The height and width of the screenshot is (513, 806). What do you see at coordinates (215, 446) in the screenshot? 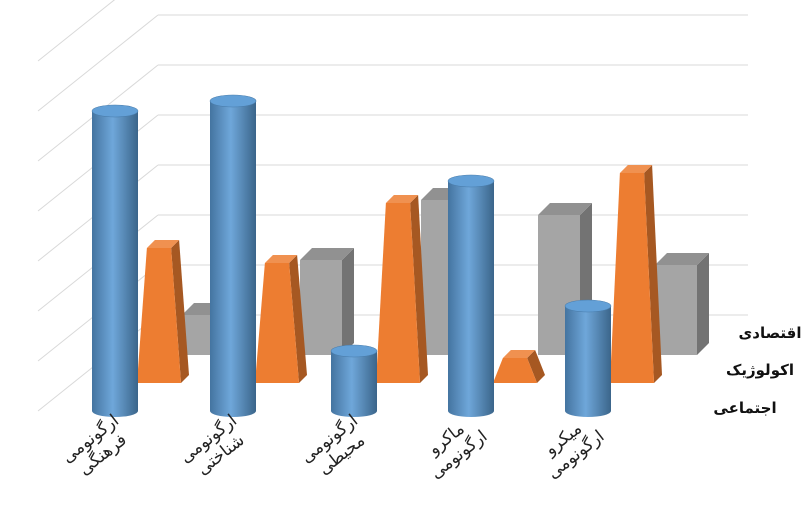
I see `category-label: ارگونومیشناختی` at bounding box center [215, 446].